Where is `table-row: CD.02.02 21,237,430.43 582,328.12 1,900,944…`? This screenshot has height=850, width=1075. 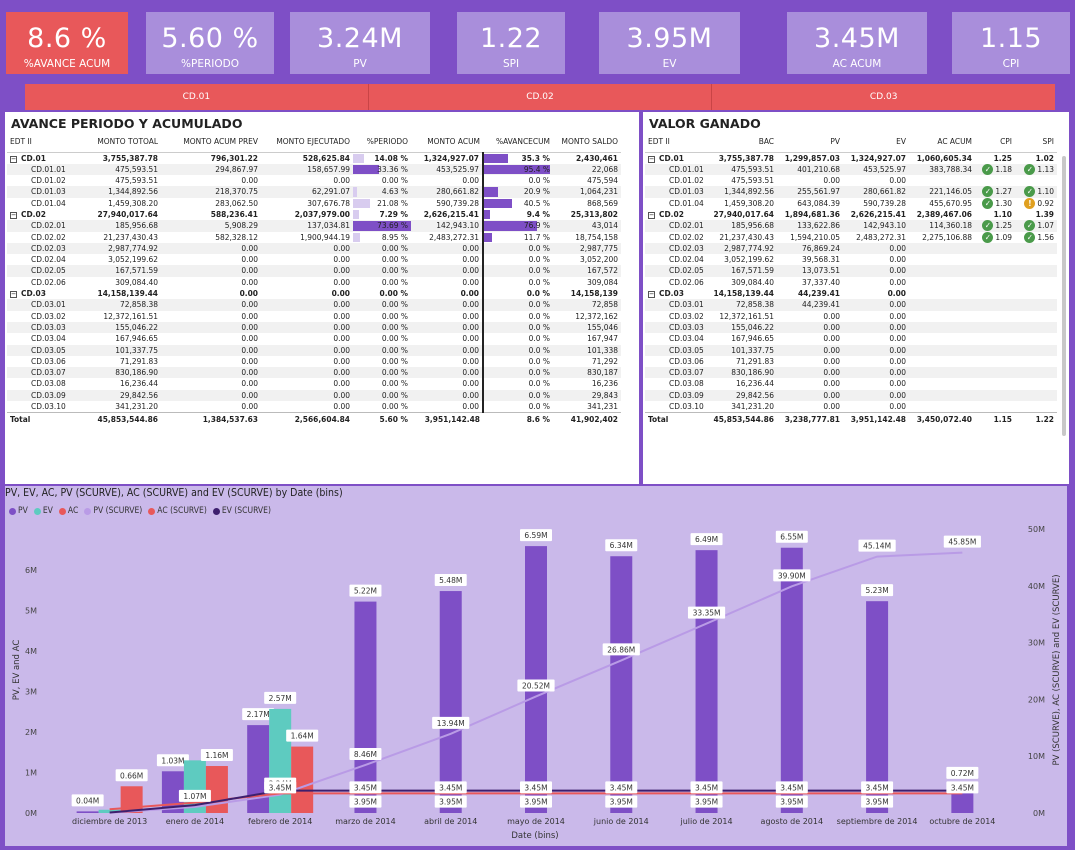 table-row: CD.02.02 21,237,430.43 582,328.12 1,900,944… is located at coordinates (314, 237).